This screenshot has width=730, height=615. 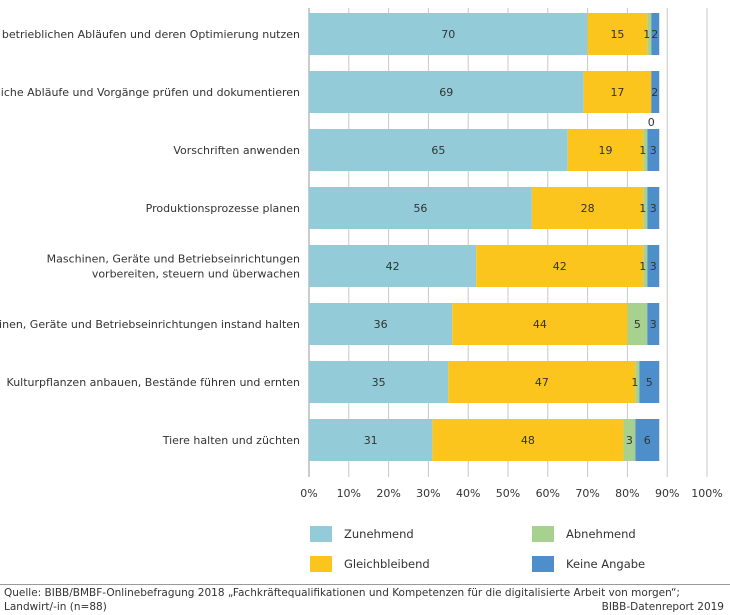 I want to click on legend-item-abnehmend: Abnehmend, so click(x=584, y=534).